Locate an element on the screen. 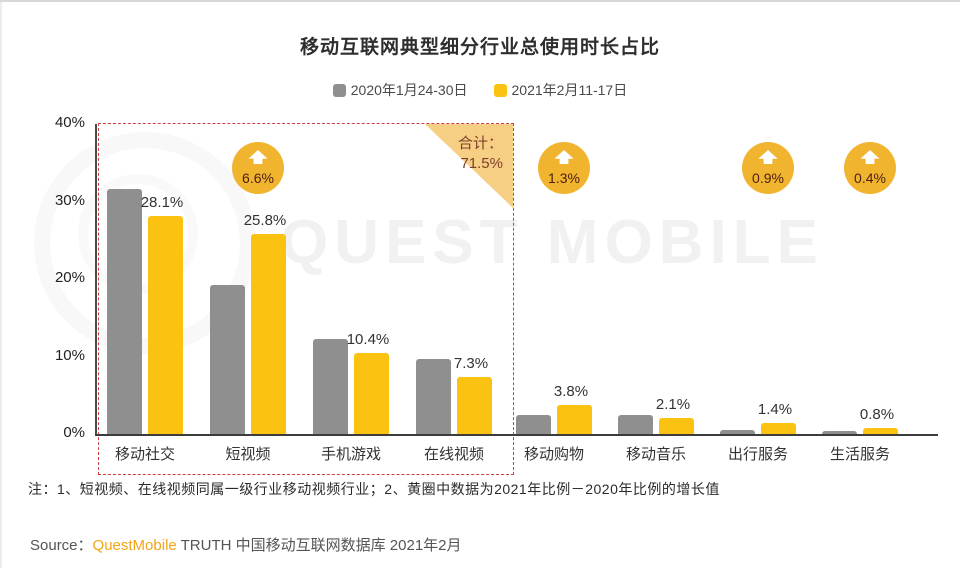 The width and height of the screenshot is (960, 568). x-axis-line is located at coordinates (516, 435).